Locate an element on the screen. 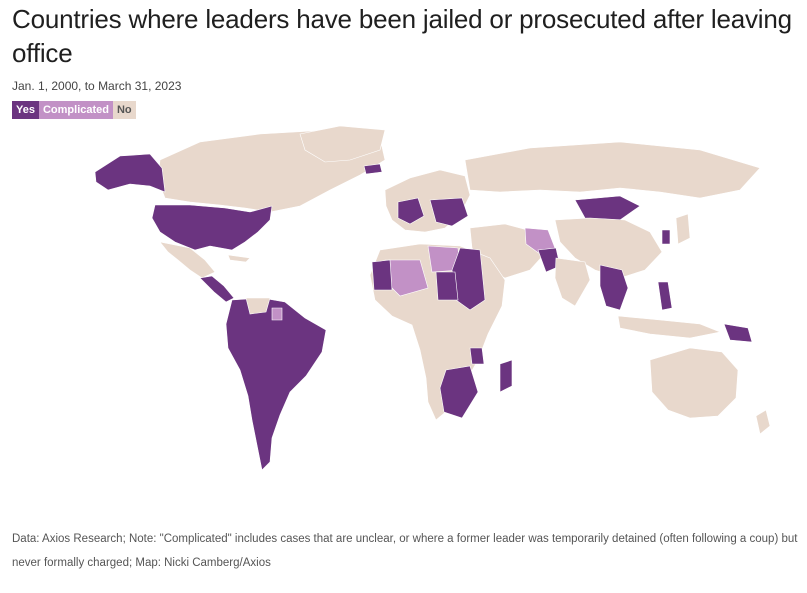 This screenshot has width=807, height=593. southeast-asia-region is located at coordinates (614, 287).